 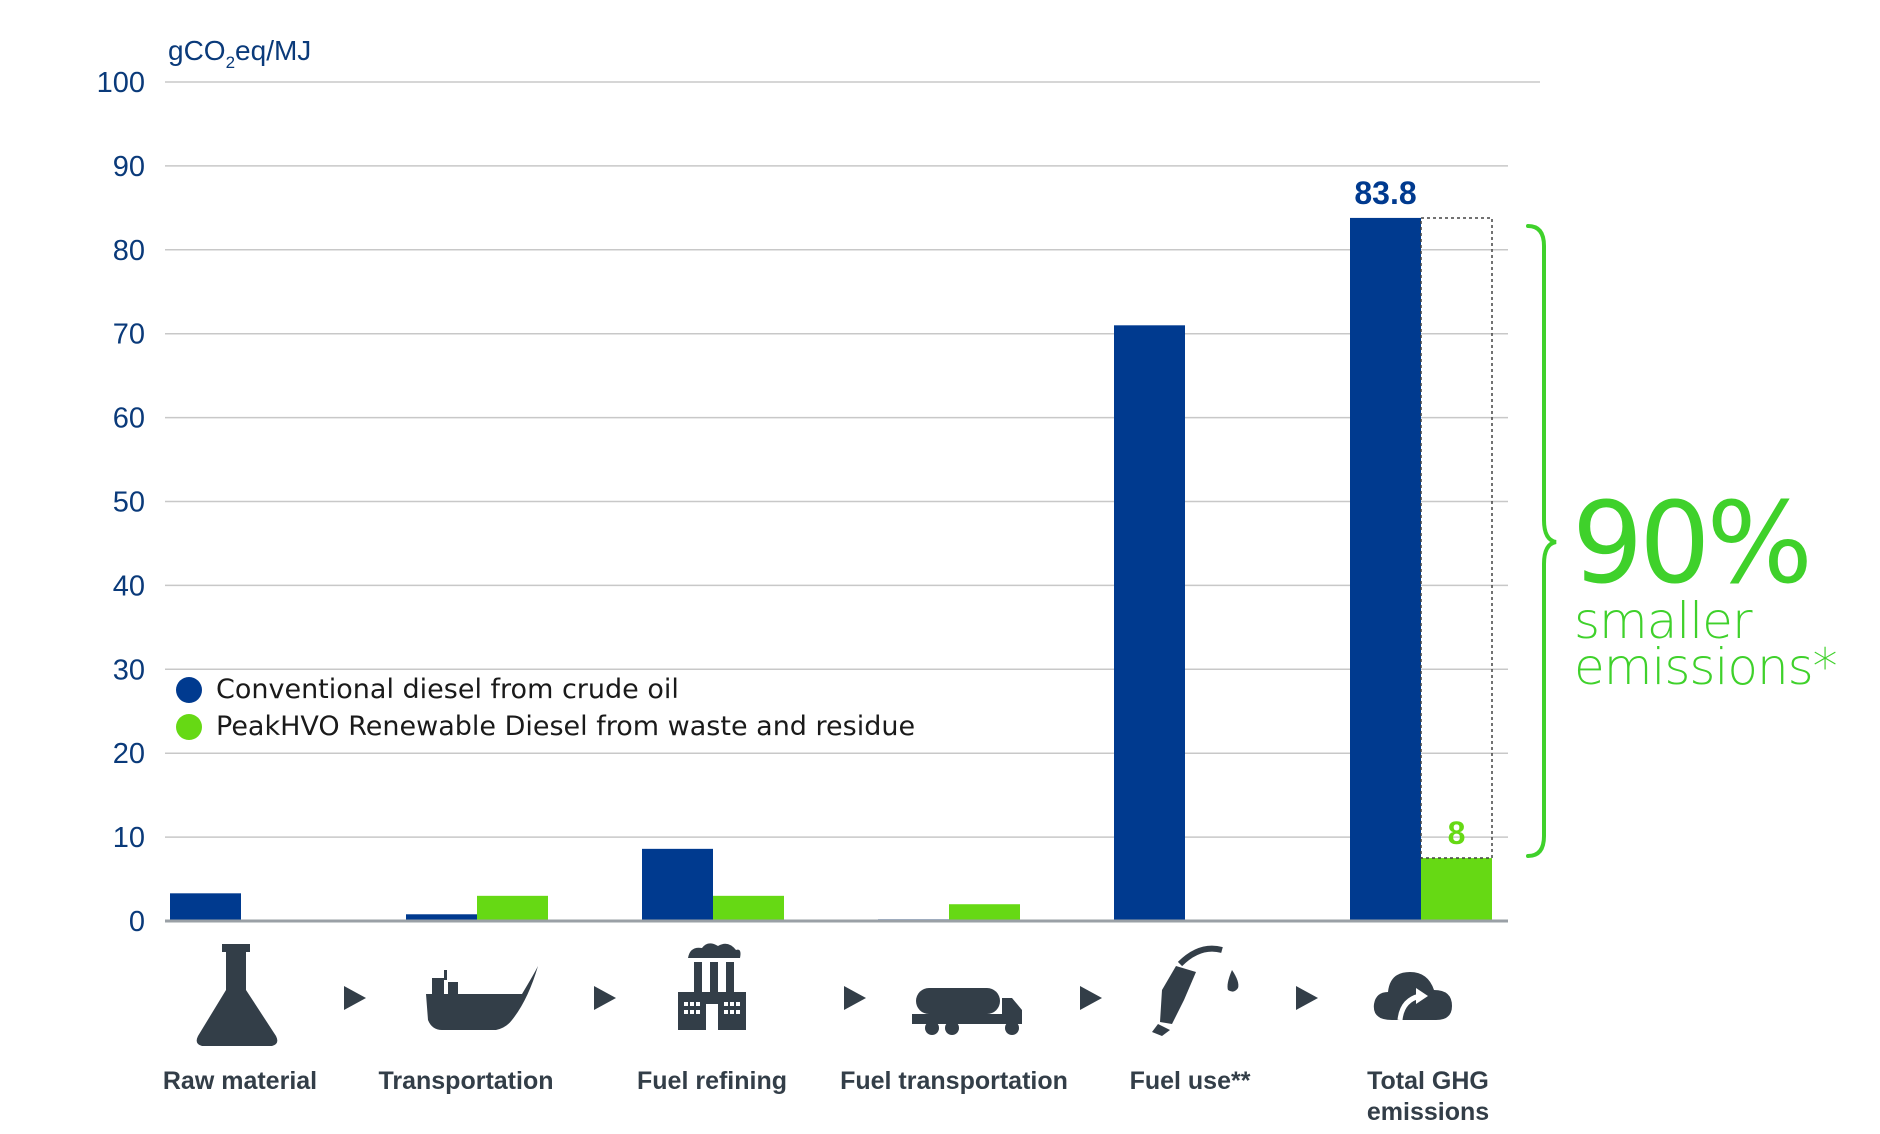 I want to click on category-label-line: Fuel refining, so click(x=712, y=1081).